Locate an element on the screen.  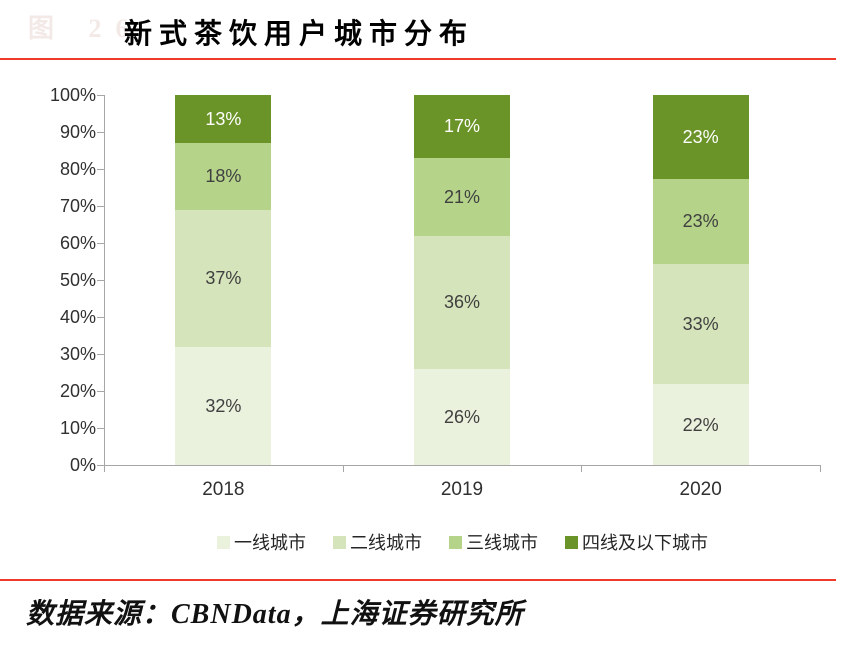
chart-legend: 一线城市 二线城市 三线城市 四线及以下城市 is located at coordinates (462, 542).